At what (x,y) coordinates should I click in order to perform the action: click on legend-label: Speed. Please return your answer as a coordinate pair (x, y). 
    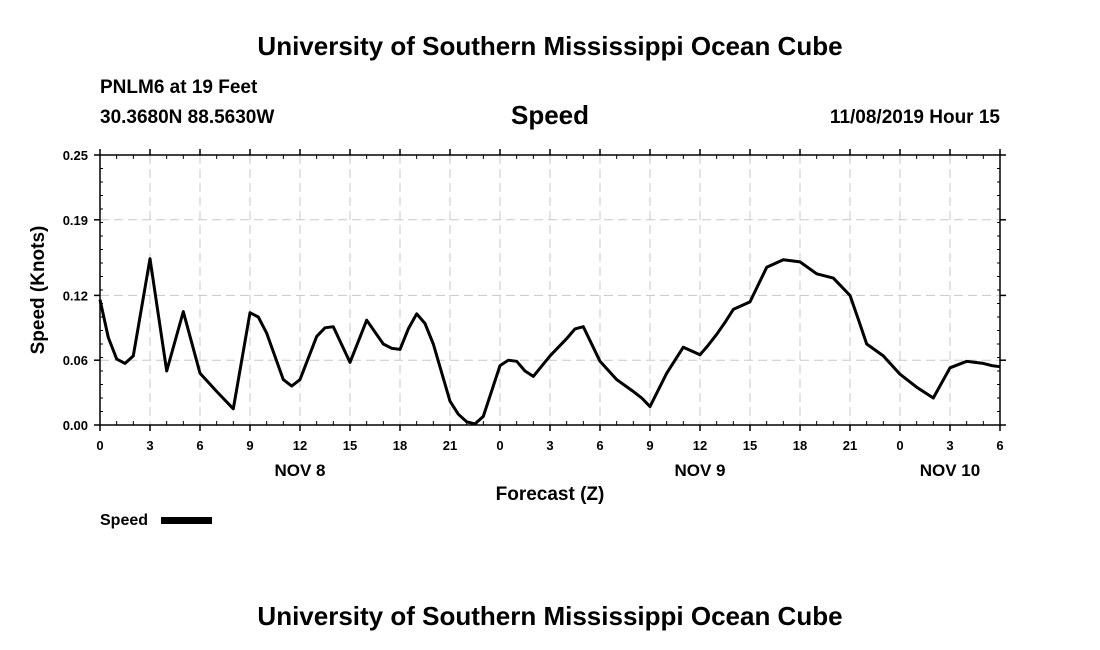
    Looking at the image, I should click on (124, 520).